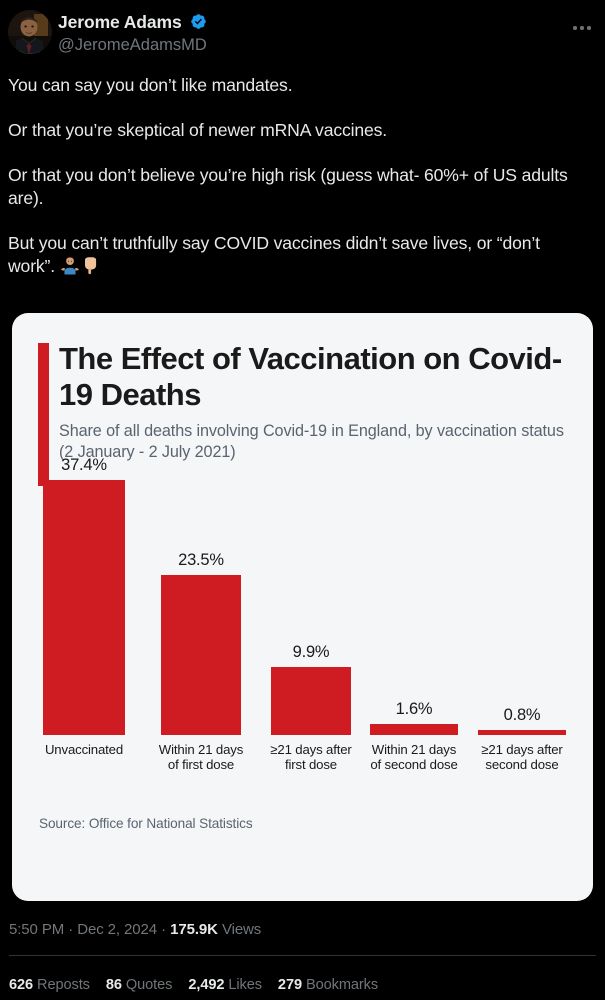  I want to click on bar-value-label: 1.6%, so click(414, 709).